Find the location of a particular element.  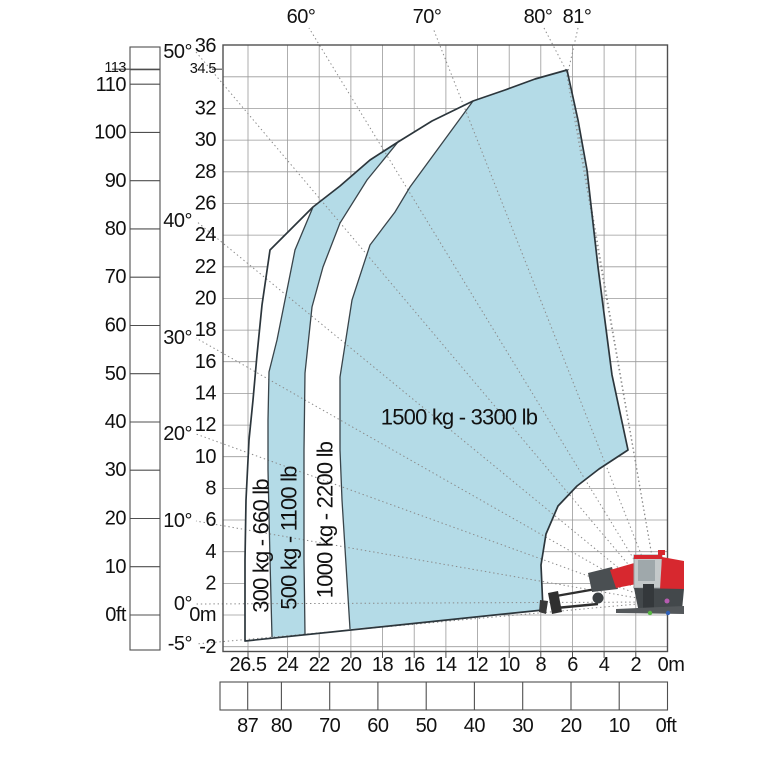

reach-m-label-12: 12 is located at coordinates (478, 665).